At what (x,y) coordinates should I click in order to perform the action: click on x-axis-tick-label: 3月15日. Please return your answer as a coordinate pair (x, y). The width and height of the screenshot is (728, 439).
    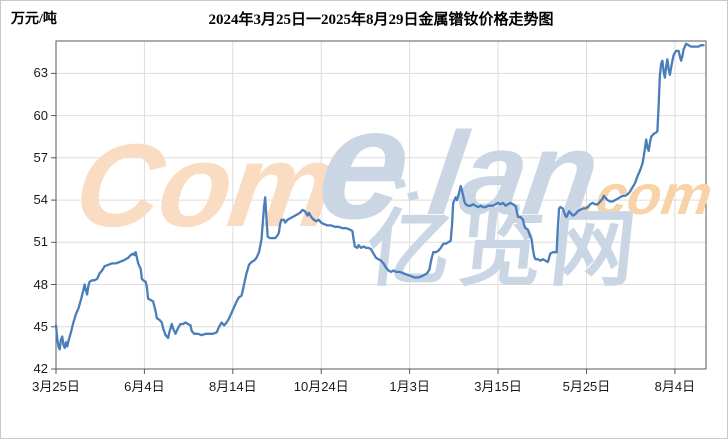
    Looking at the image, I should click on (498, 386).